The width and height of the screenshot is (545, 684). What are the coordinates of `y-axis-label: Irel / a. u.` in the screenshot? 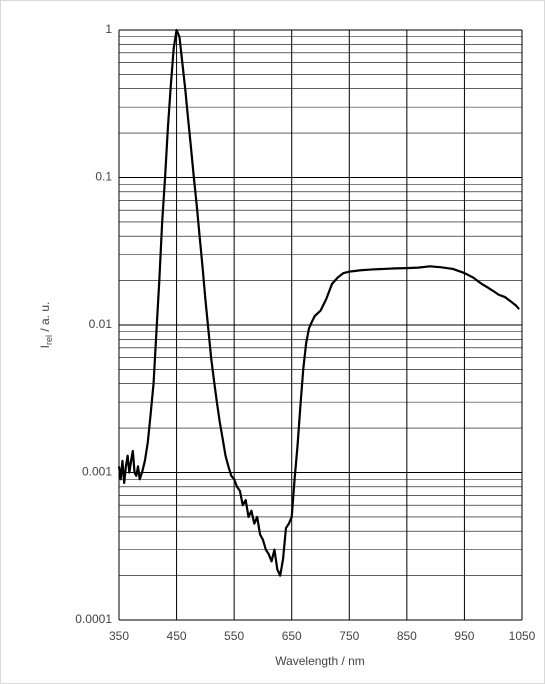 It's located at (46, 325).